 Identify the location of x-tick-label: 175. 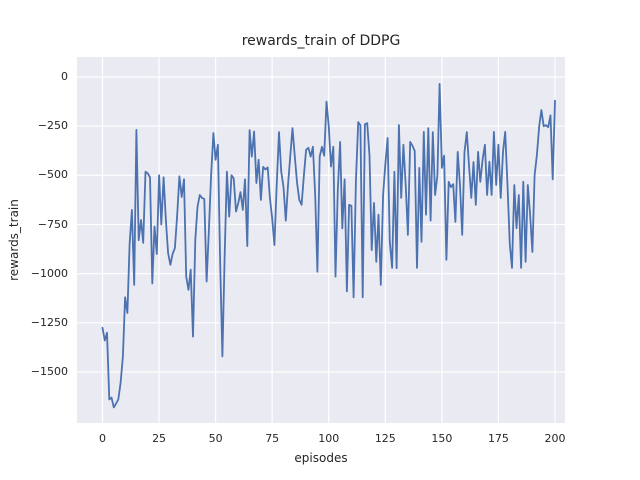
(498, 438).